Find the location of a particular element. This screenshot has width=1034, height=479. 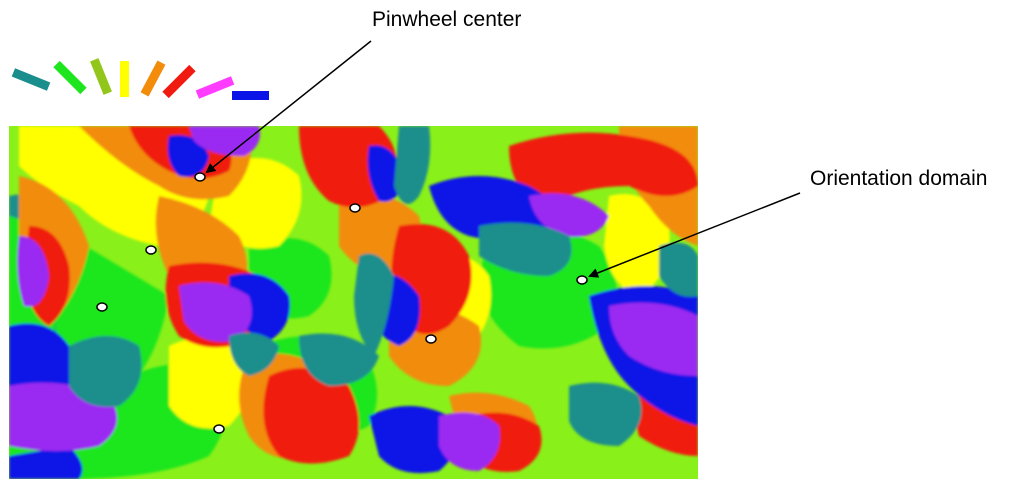

key-bar-red is located at coordinates (179, 81).